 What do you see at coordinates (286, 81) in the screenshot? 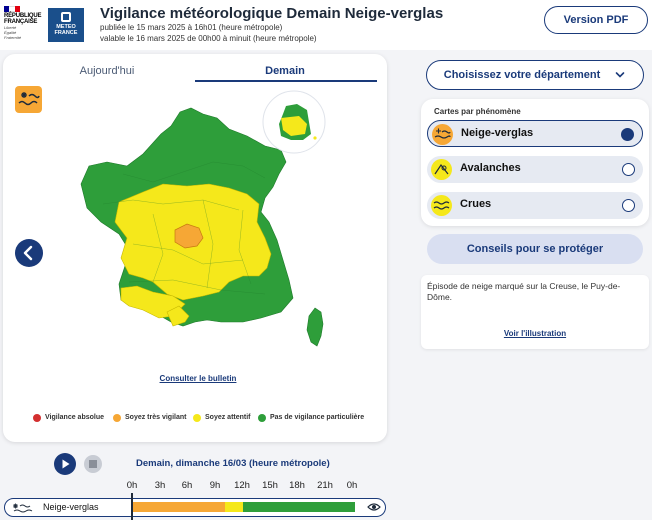
I see `active-tab-indicator` at bounding box center [286, 81].